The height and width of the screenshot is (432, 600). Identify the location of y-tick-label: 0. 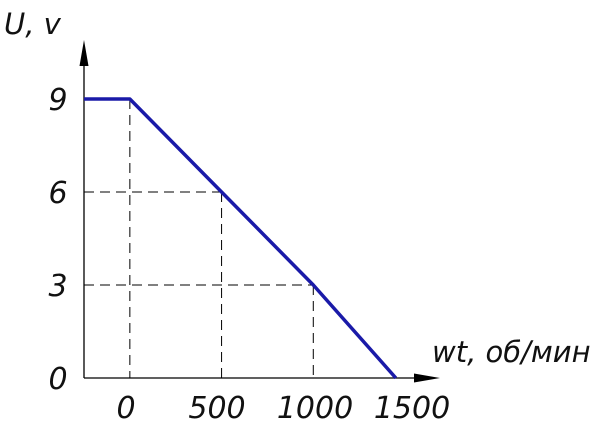
(57, 379).